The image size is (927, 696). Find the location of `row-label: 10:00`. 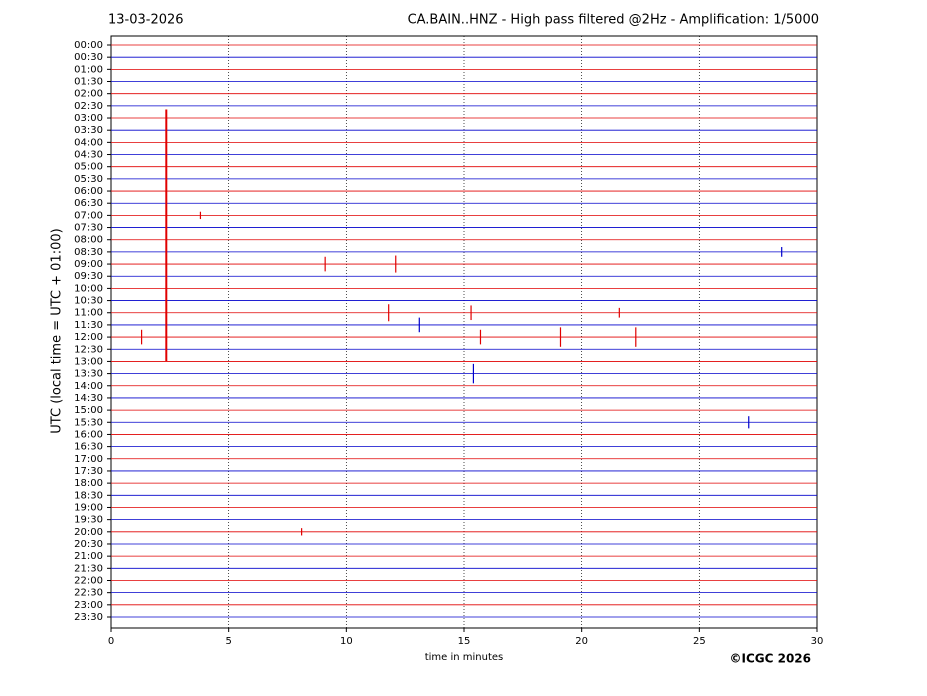

row-label: 10:00 is located at coordinates (88, 288).